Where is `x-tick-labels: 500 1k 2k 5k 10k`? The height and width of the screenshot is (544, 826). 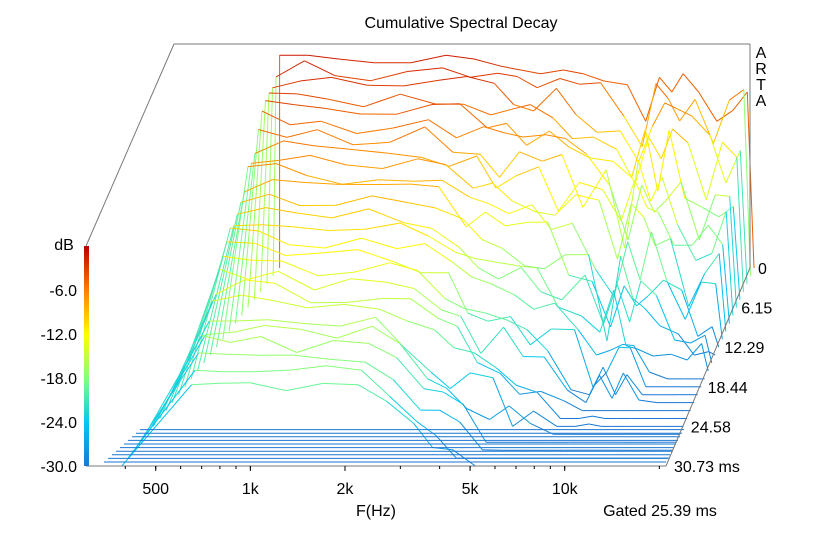
x-tick-labels: 500 1k 2k 5k 10k is located at coordinates (392, 482).